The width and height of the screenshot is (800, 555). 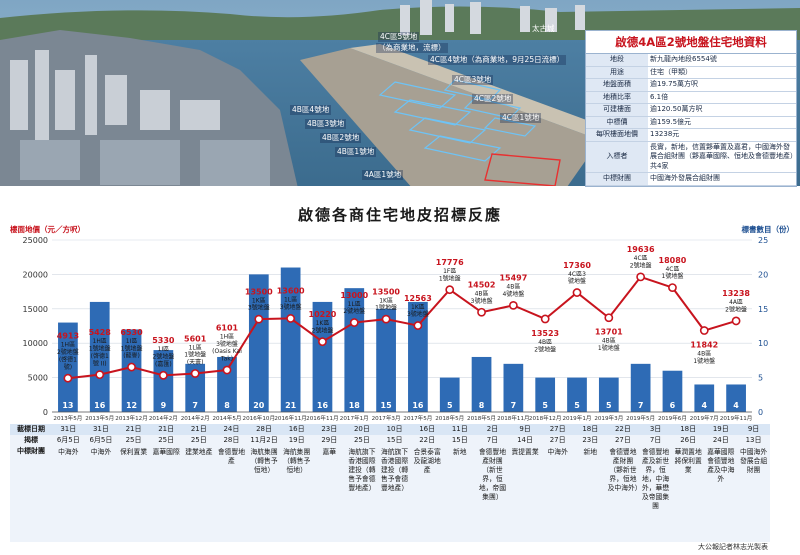 I want to click on site-info-row: 用途 住宅（甲類）, so click(x=691, y=72).